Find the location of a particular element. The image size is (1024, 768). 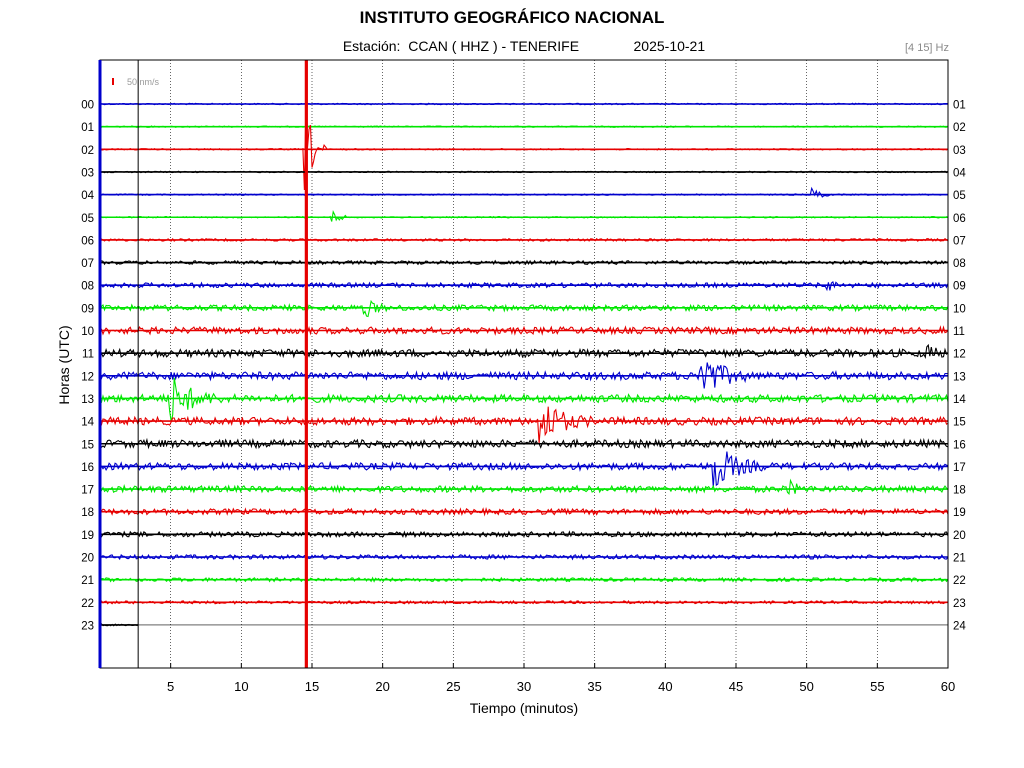

y-tick-label-left: 05 is located at coordinates (87, 219).